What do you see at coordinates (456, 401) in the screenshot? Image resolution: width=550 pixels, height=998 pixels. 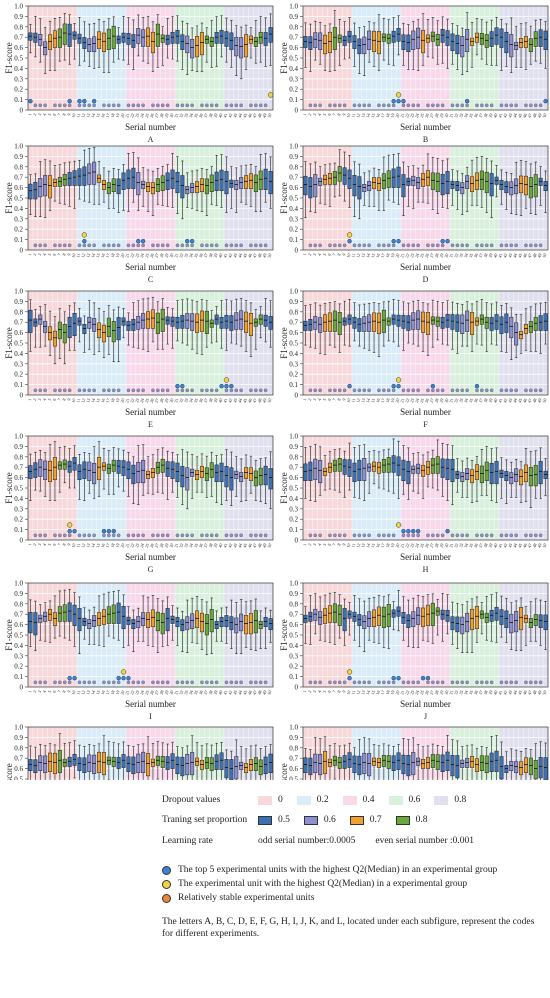 I see `x-tick-label: 32` at bounding box center [456, 401].